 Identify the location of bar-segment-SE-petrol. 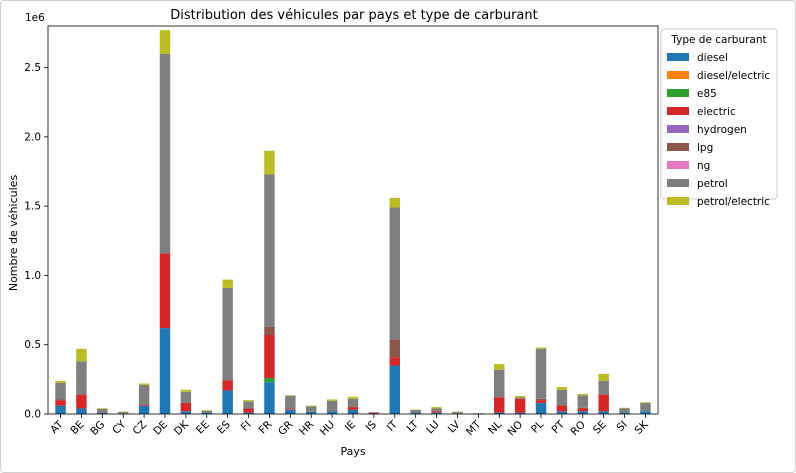
(603, 388).